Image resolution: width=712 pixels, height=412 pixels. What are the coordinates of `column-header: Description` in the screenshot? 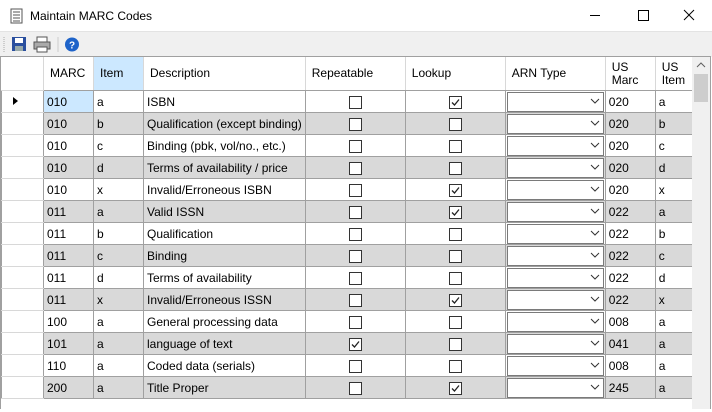 It's located at (224, 74).